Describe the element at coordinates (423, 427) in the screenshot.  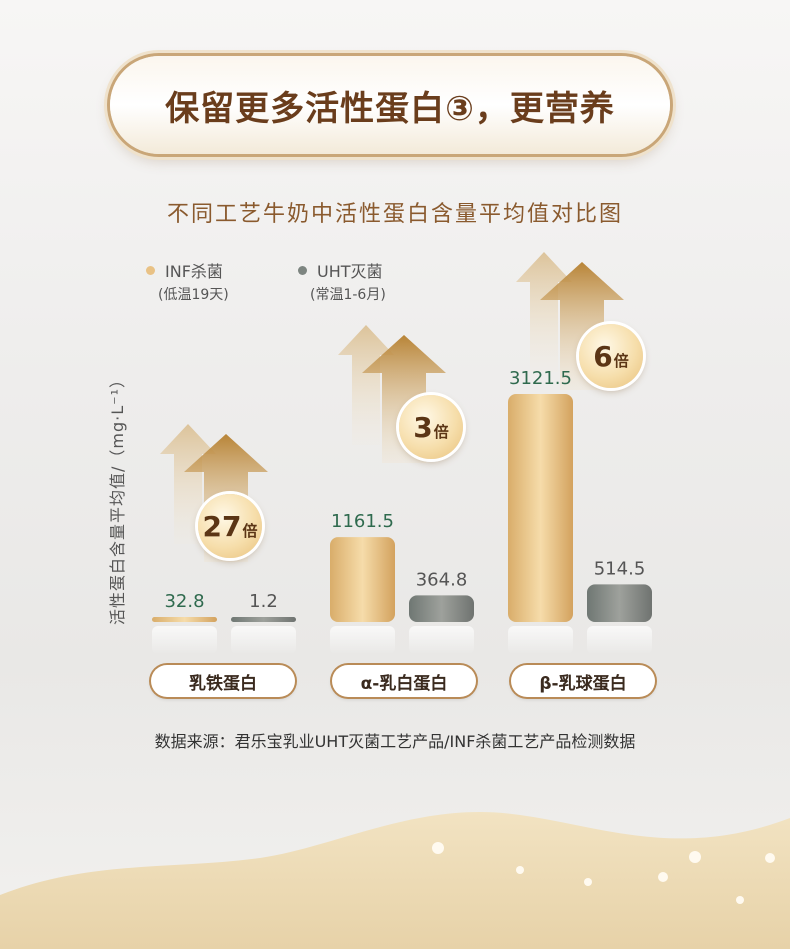
I see `multiplier-number: 3` at that location.